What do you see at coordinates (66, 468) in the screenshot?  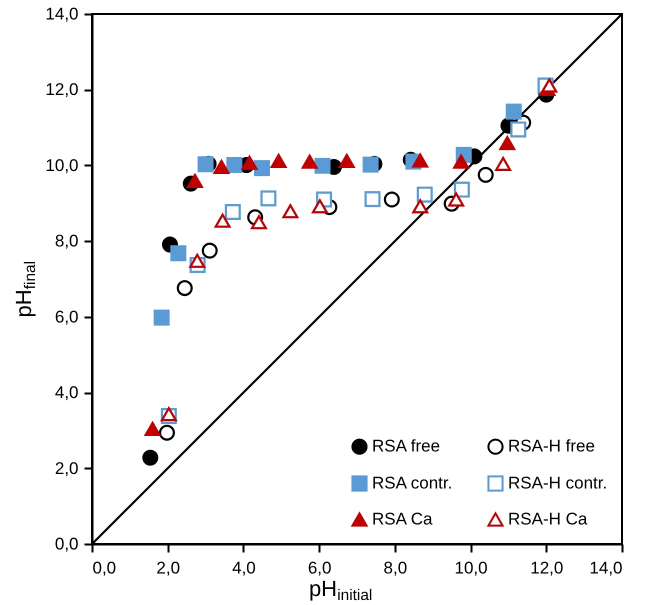 I see `y-tick-label: 2,0` at bounding box center [66, 468].